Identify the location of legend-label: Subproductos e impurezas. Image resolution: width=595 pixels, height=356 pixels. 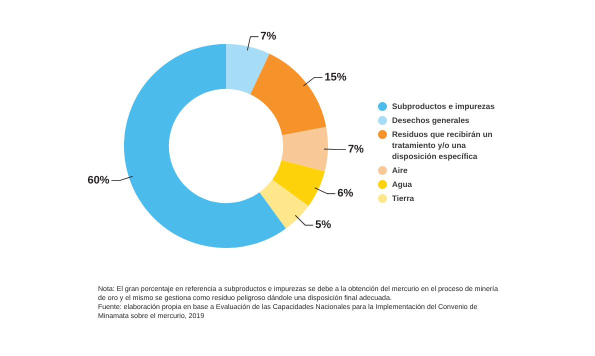
(443, 106).